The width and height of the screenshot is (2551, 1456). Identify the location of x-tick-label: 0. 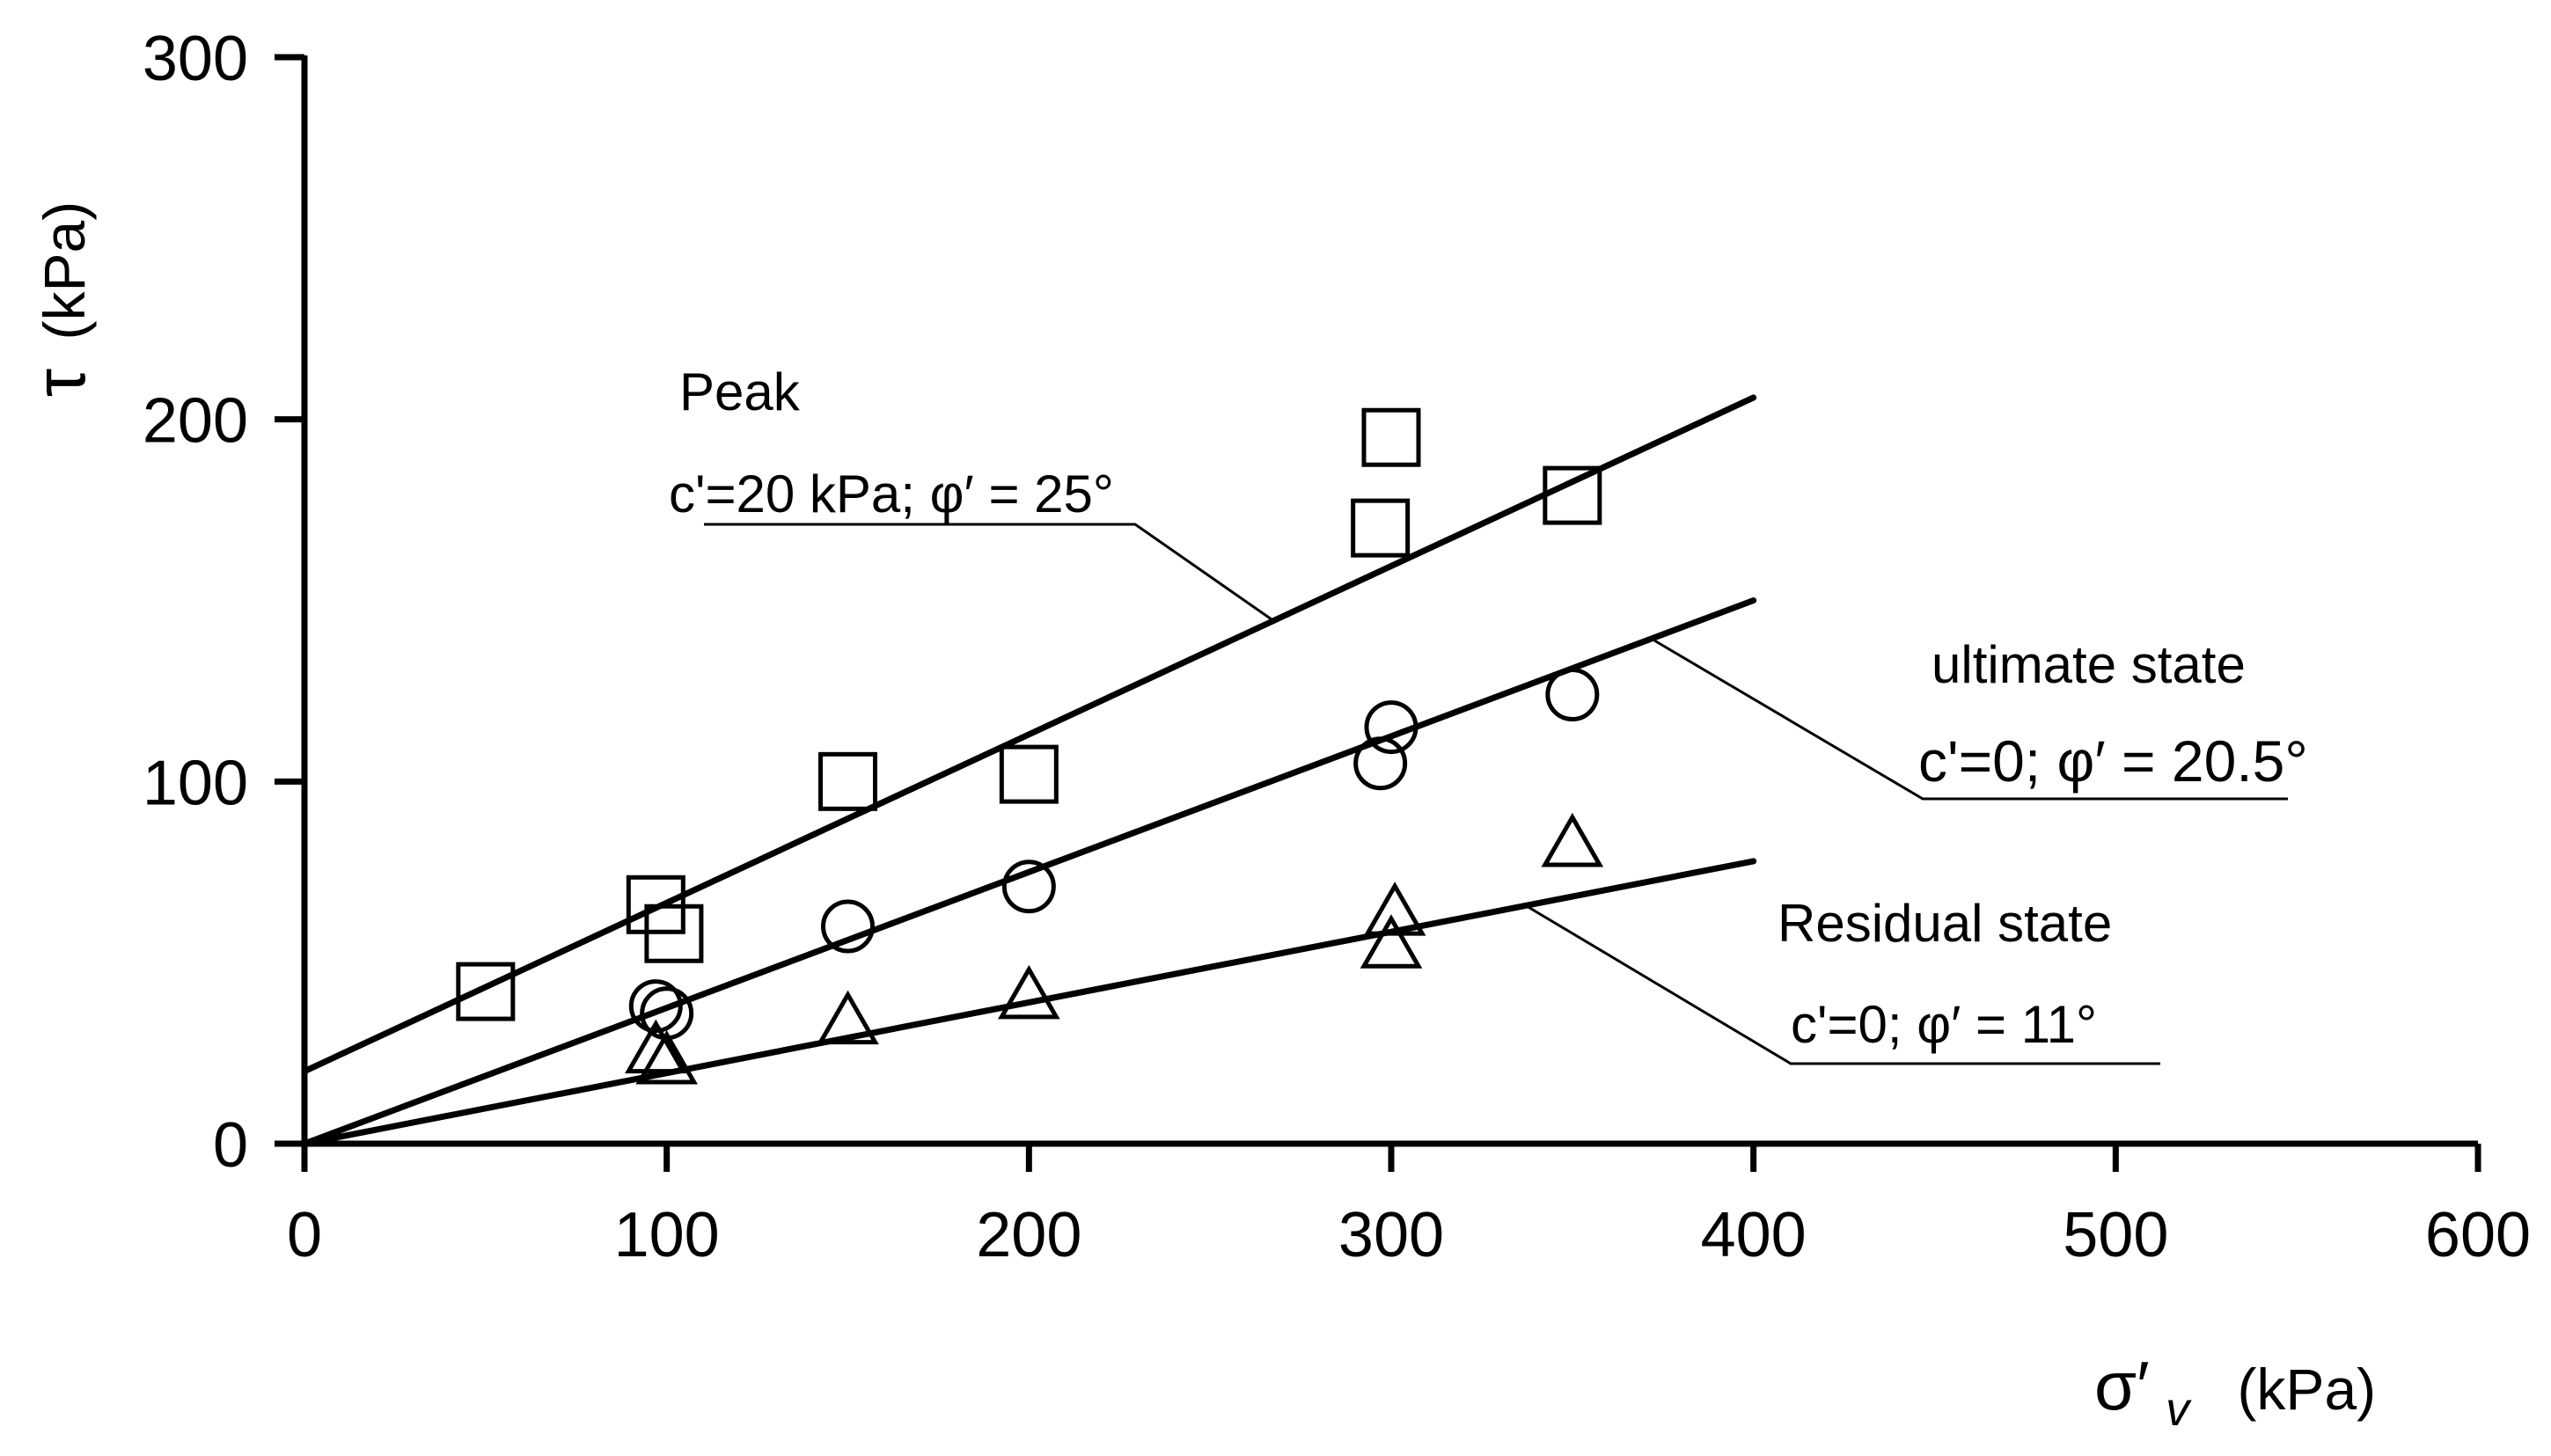
(304, 1235).